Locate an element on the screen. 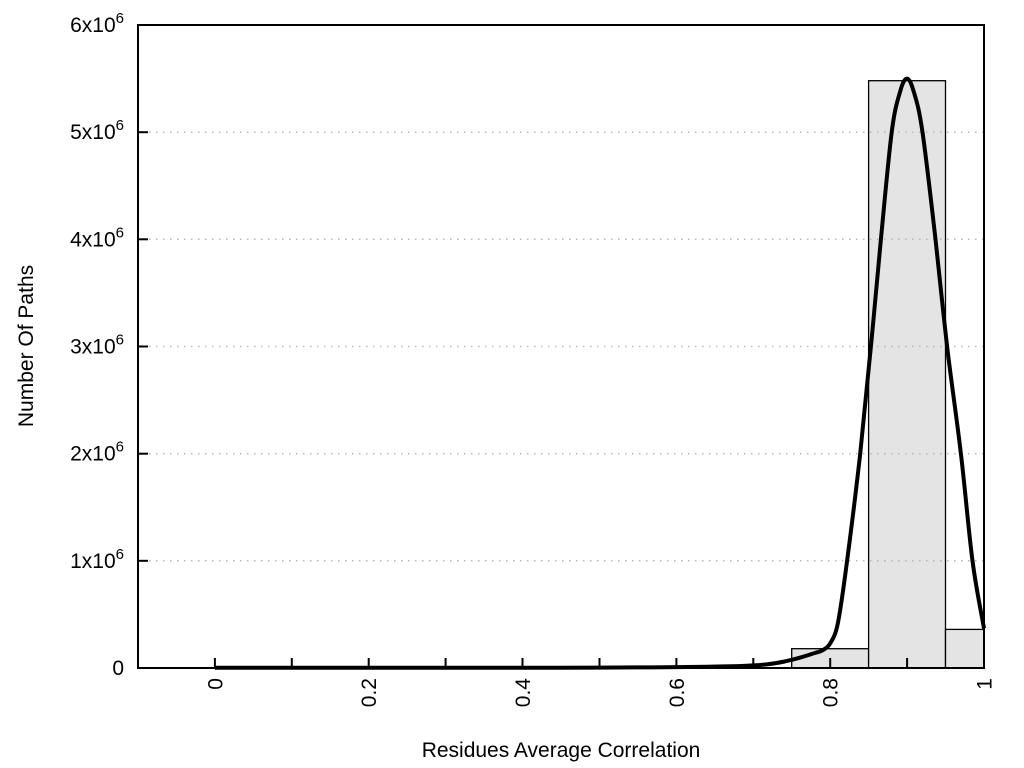 The height and width of the screenshot is (768, 1024). x-axis-ticks is located at coordinates (599, 663).